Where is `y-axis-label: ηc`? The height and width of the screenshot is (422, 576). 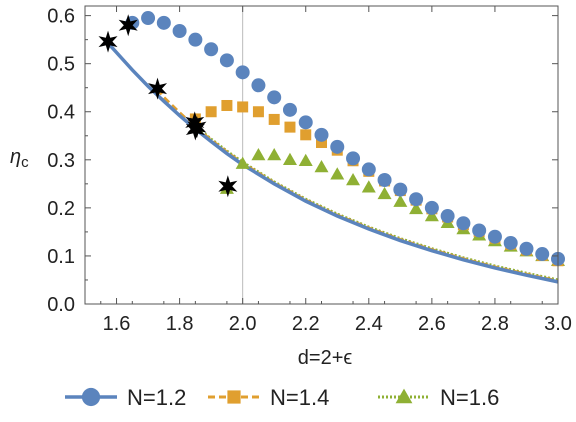
y-axis-label: ηc is located at coordinates (19, 158).